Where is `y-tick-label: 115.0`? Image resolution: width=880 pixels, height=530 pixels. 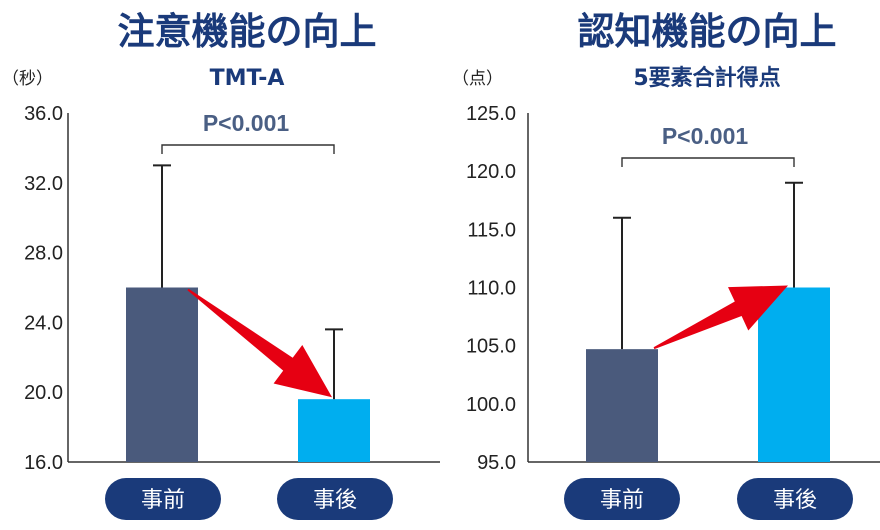
y-tick-label: 115.0 is located at coordinates (491, 230).